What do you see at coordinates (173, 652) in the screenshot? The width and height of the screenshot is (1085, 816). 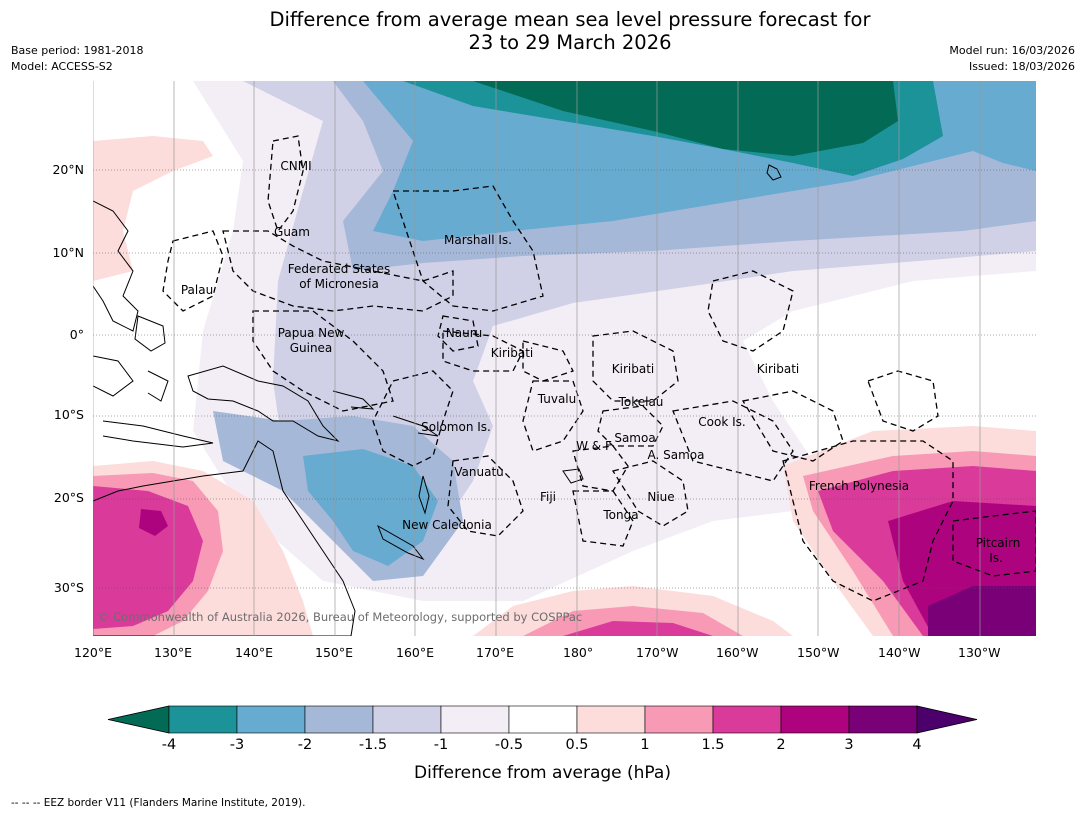 I see `lon-label-130e: 130°E` at bounding box center [173, 652].